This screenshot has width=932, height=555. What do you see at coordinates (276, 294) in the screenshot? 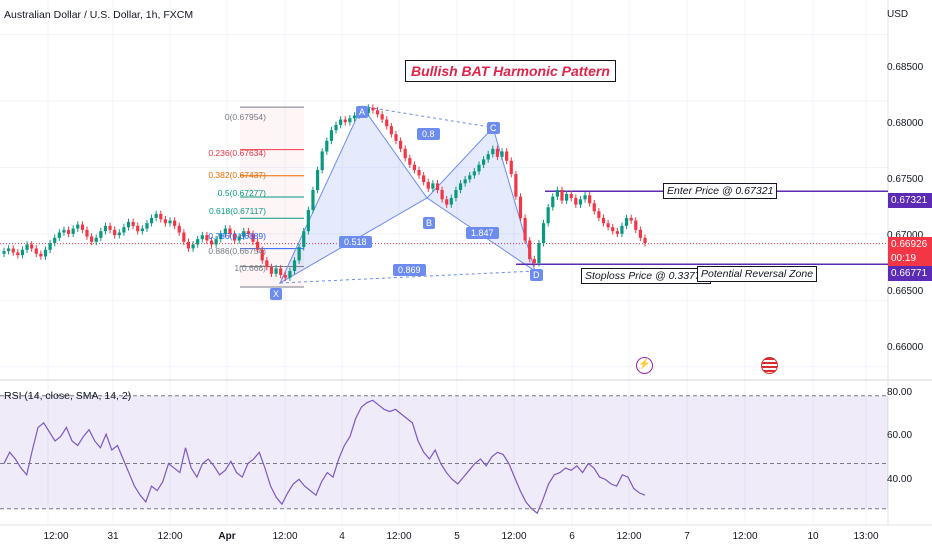
I see `point-x-label: X` at bounding box center [276, 294].